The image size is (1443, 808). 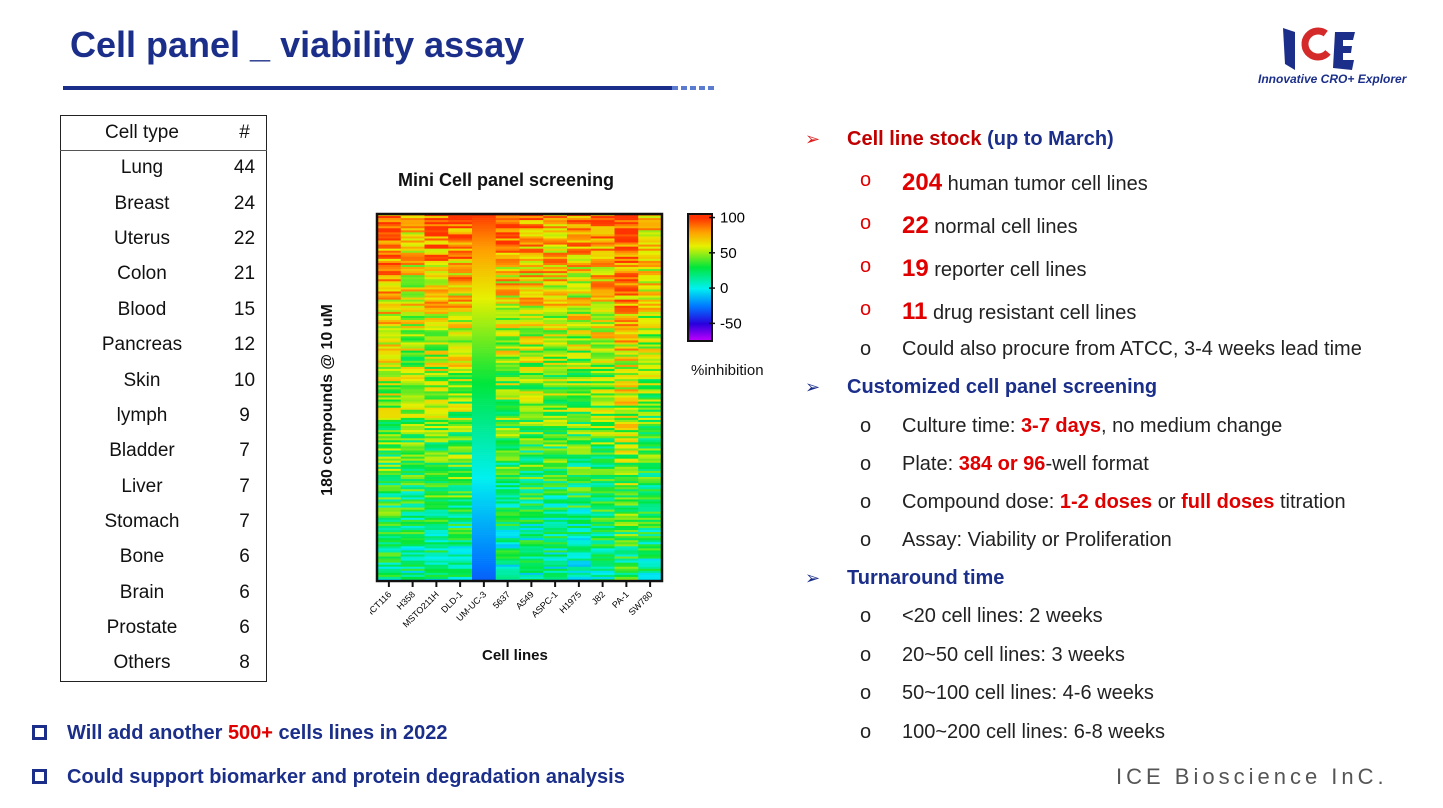 What do you see at coordinates (728, 253) in the screenshot?
I see `colorbar-tick-label: 50` at bounding box center [728, 253].